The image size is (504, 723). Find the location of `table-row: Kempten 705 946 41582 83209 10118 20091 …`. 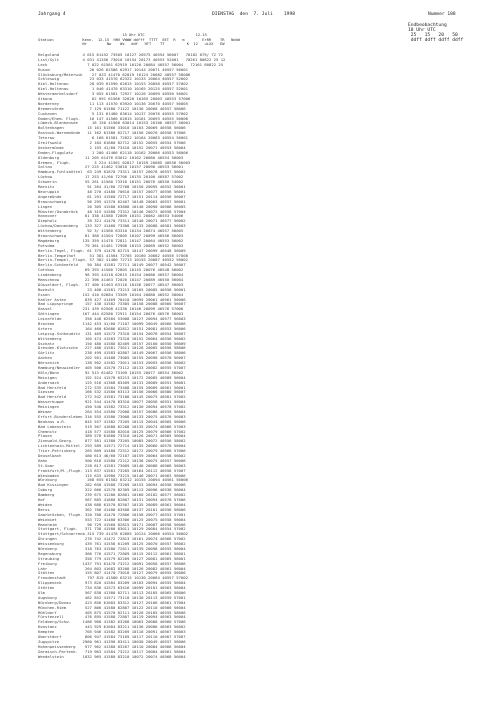

table-row: Kempten 705 946 41582 83209 10118 20091 … is located at coordinates (112, 632).